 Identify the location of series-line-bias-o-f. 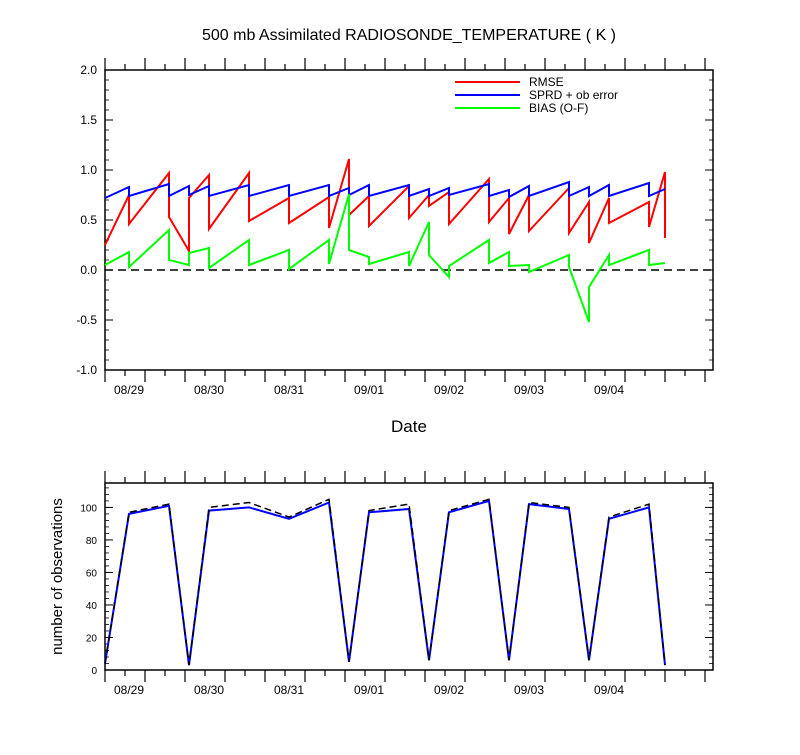
(385, 258).